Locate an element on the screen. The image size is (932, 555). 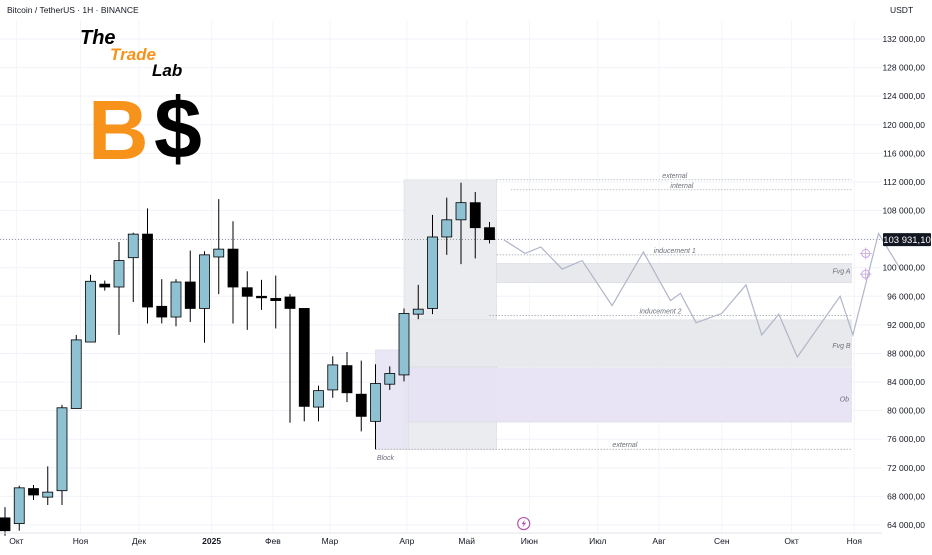
last-price-label: 103 931,10 is located at coordinates (907, 240).